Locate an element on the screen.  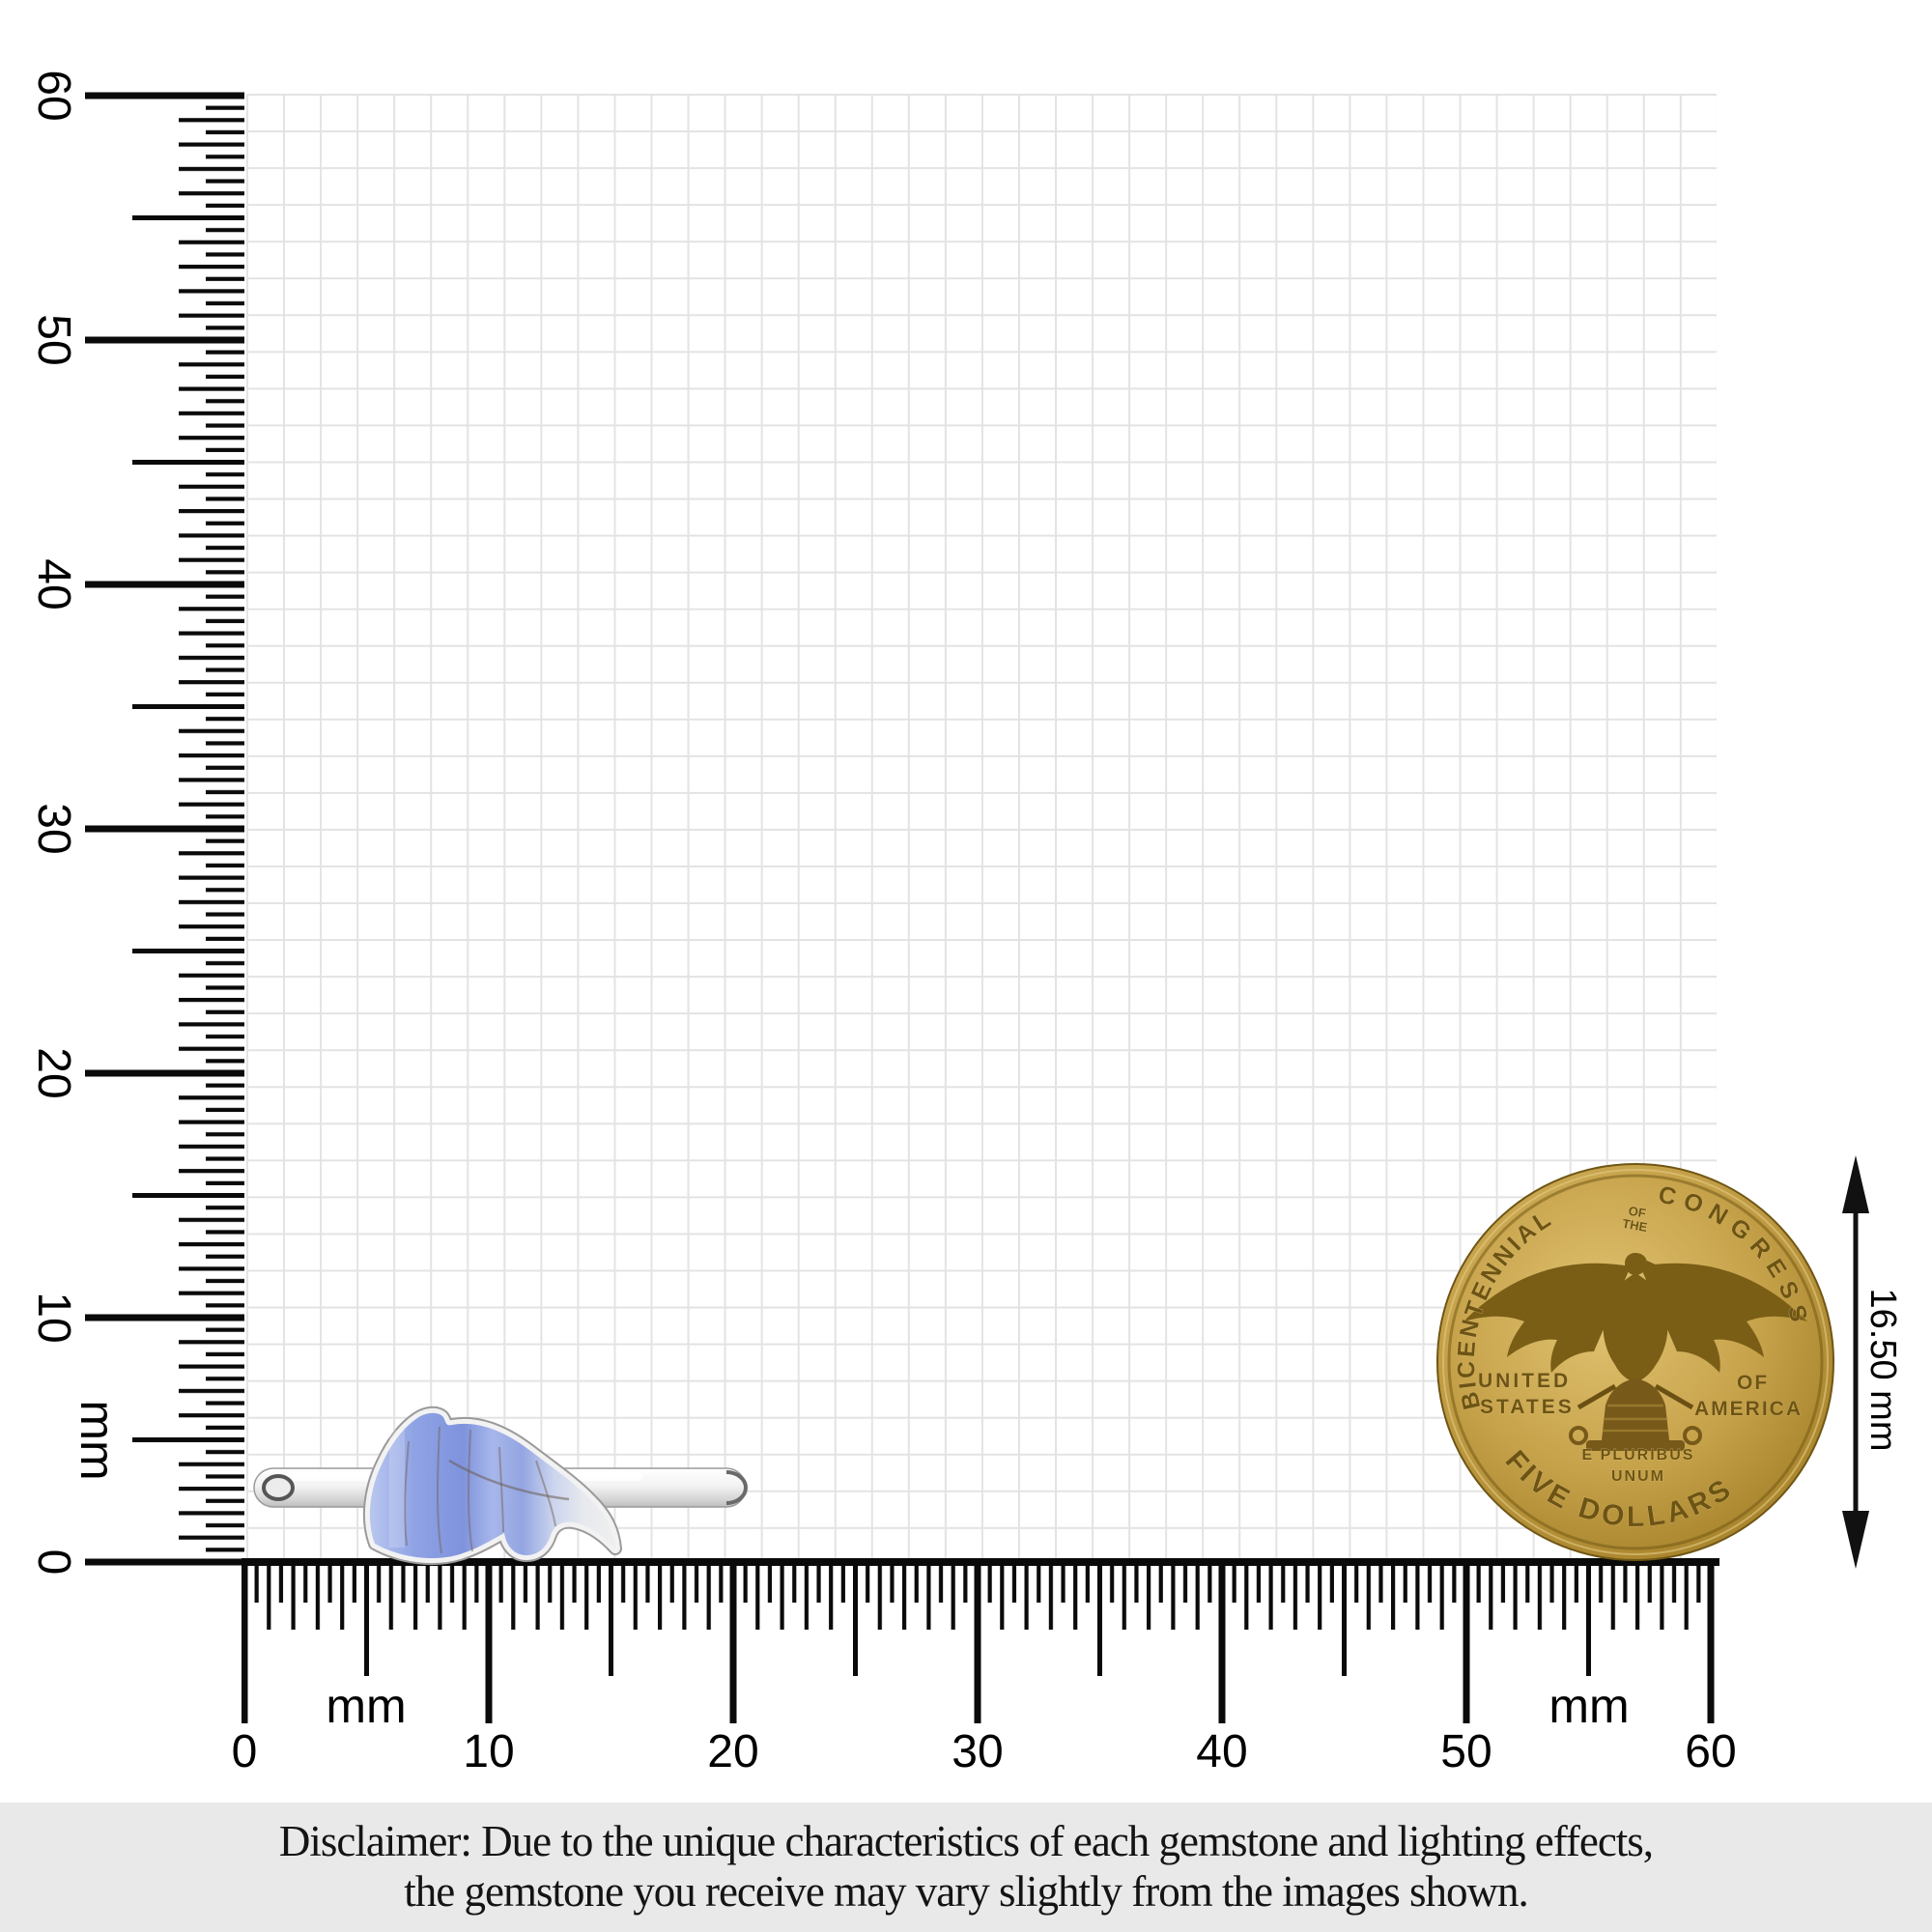
dolphin-moonstone is located at coordinates (492, 1485).